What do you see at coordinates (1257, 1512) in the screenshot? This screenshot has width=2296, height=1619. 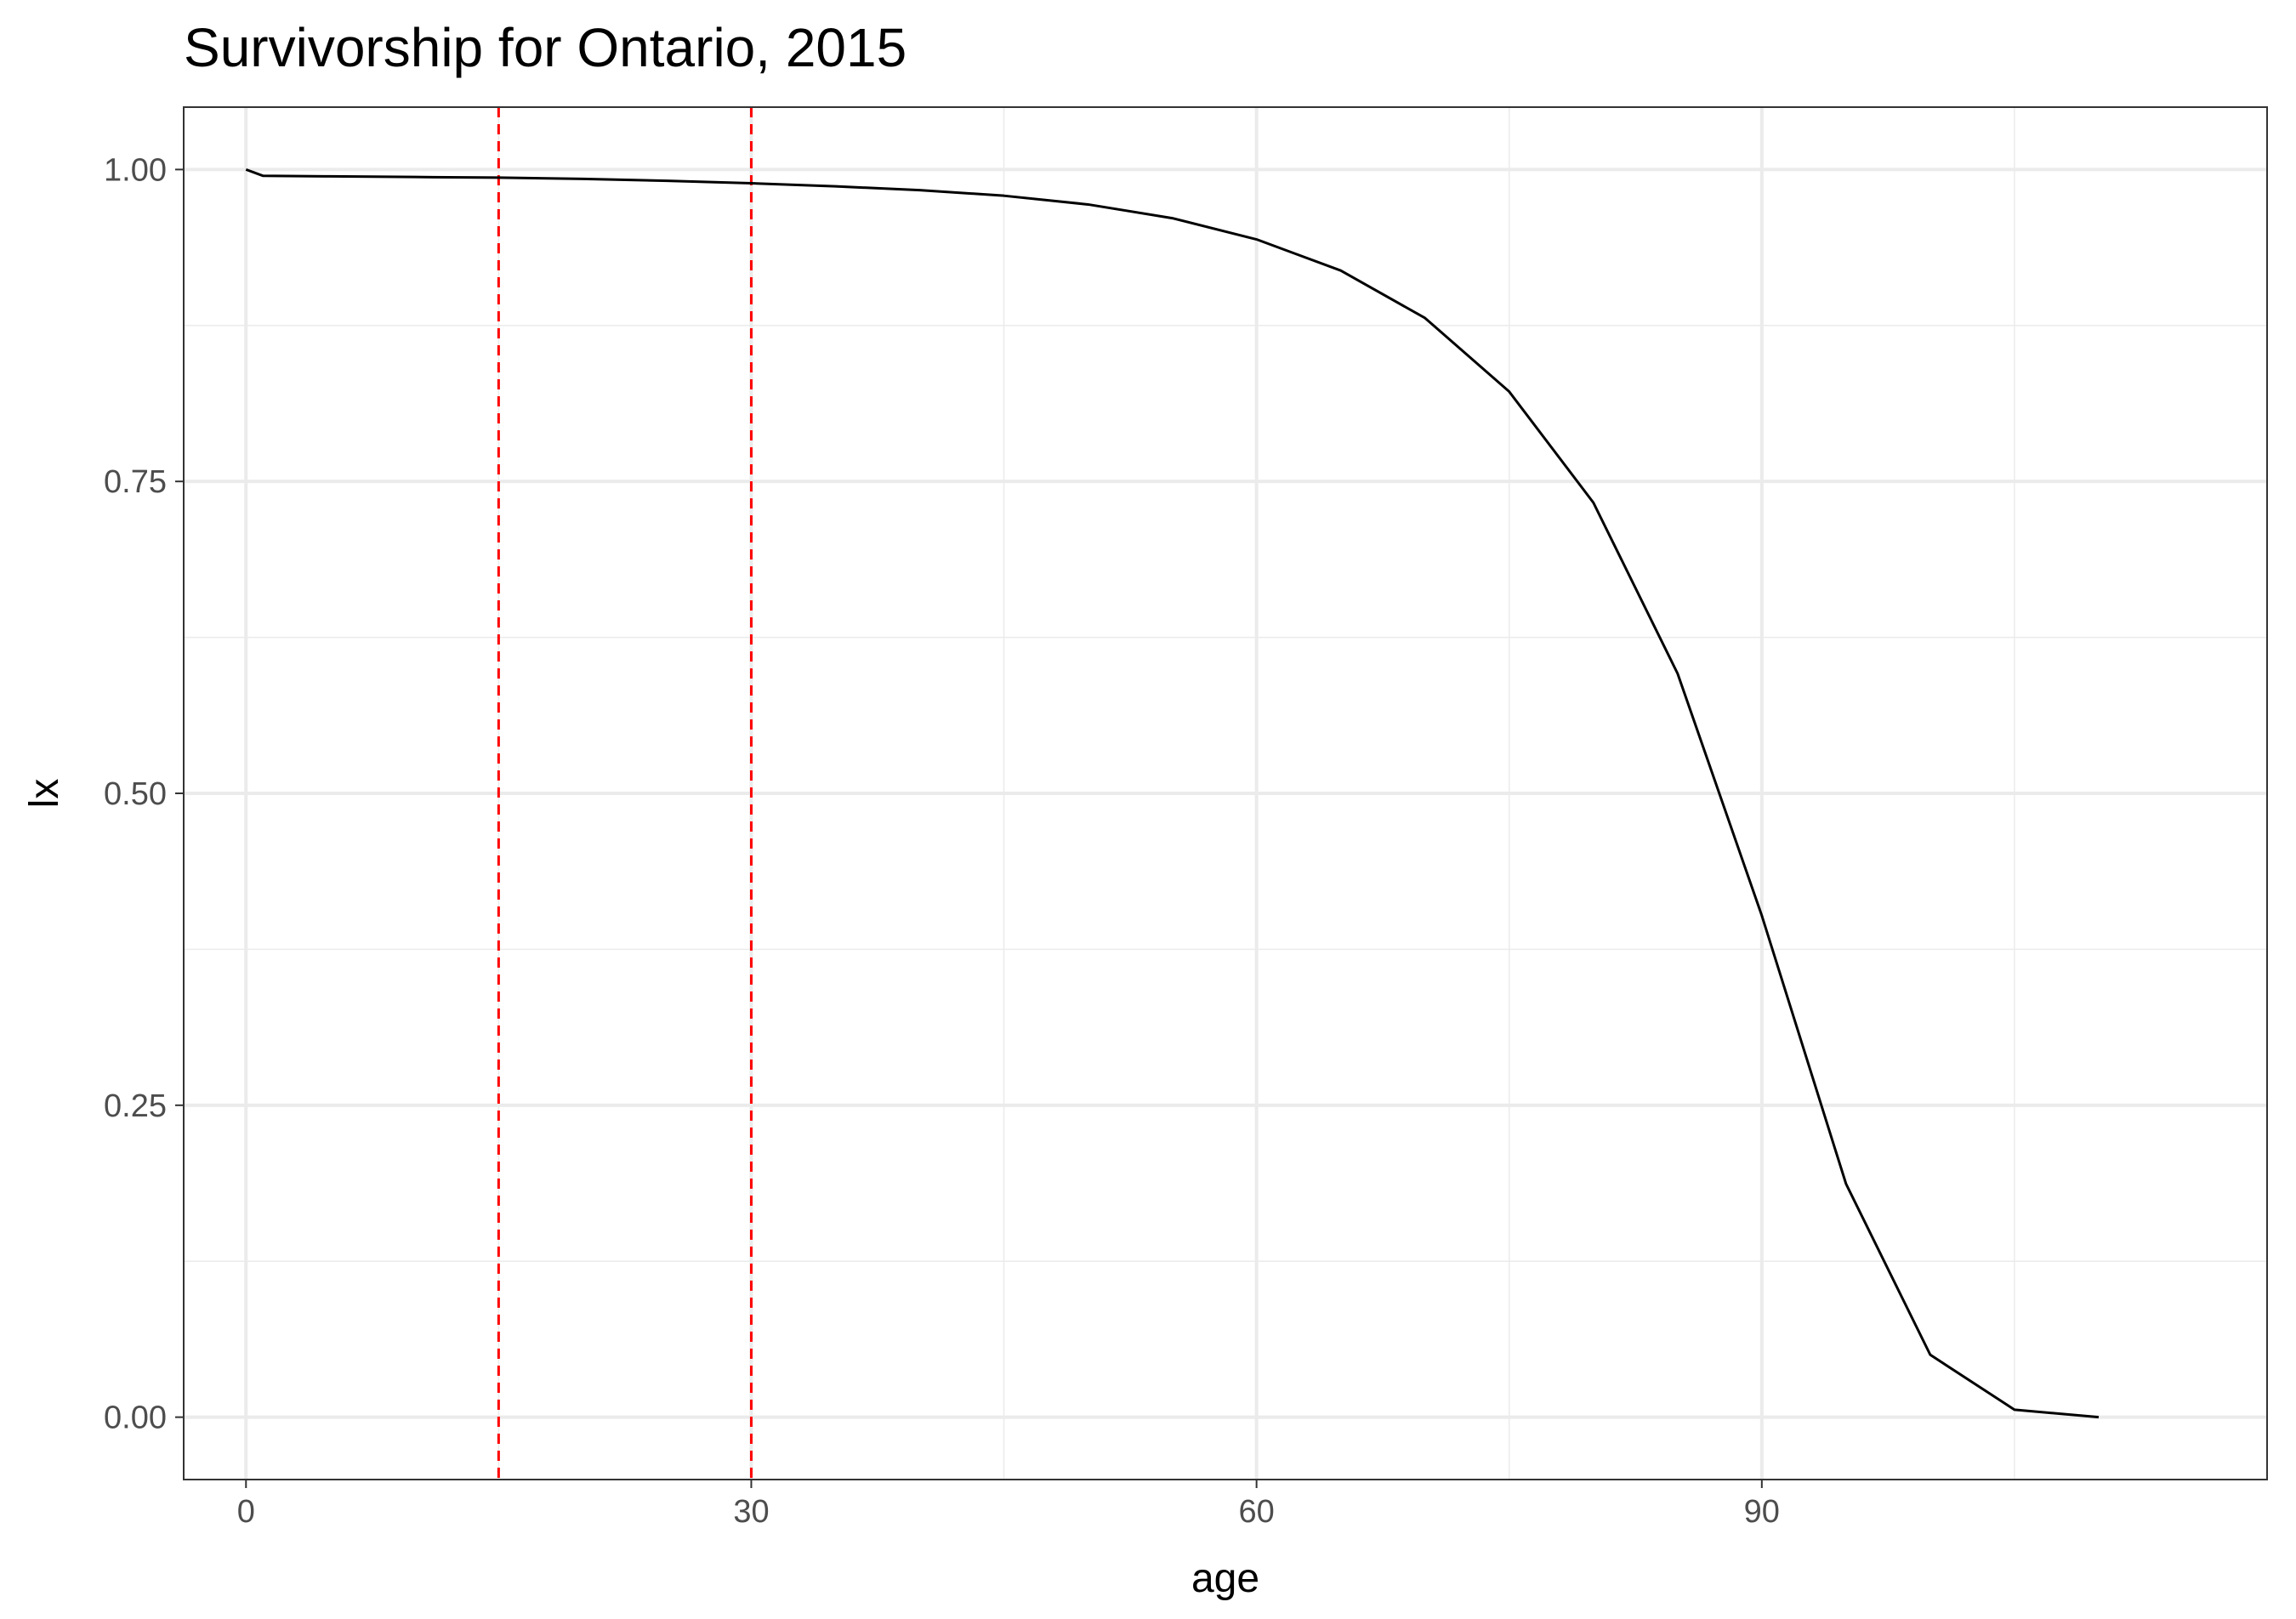 I see `x-tick-label-2: 60` at bounding box center [1257, 1512].